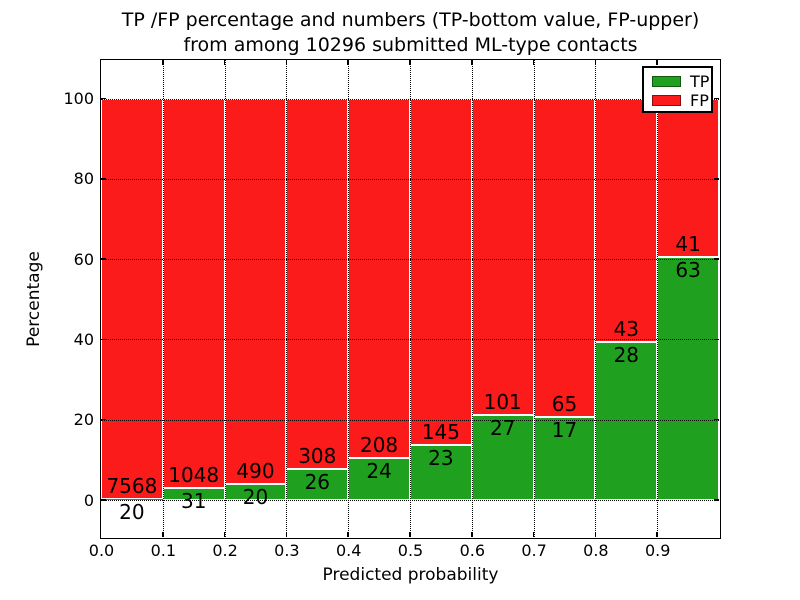  Describe the element at coordinates (688, 243) in the screenshot. I see `bar-value-fp-9: 41` at that location.